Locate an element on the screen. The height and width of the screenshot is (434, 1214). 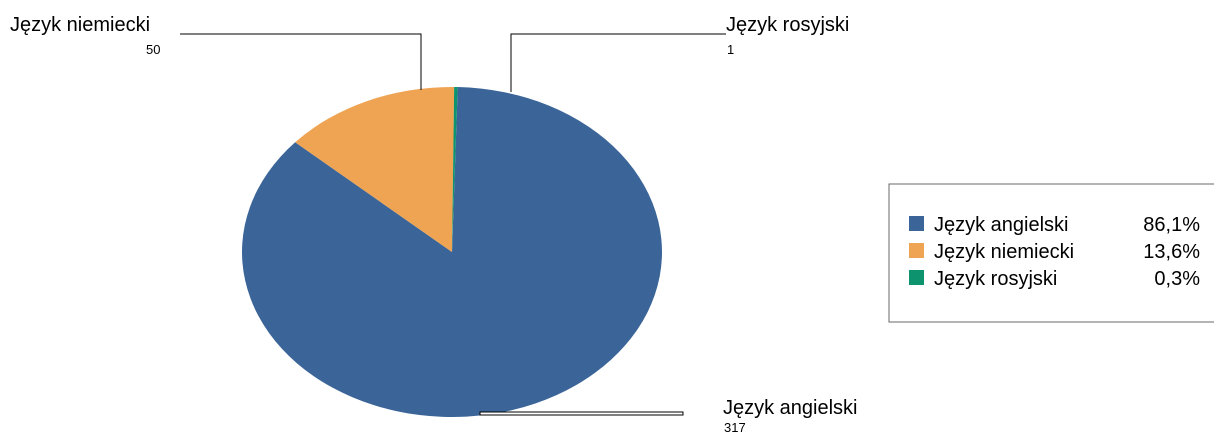
callout-value-niemiecki: 50 is located at coordinates (153, 49).